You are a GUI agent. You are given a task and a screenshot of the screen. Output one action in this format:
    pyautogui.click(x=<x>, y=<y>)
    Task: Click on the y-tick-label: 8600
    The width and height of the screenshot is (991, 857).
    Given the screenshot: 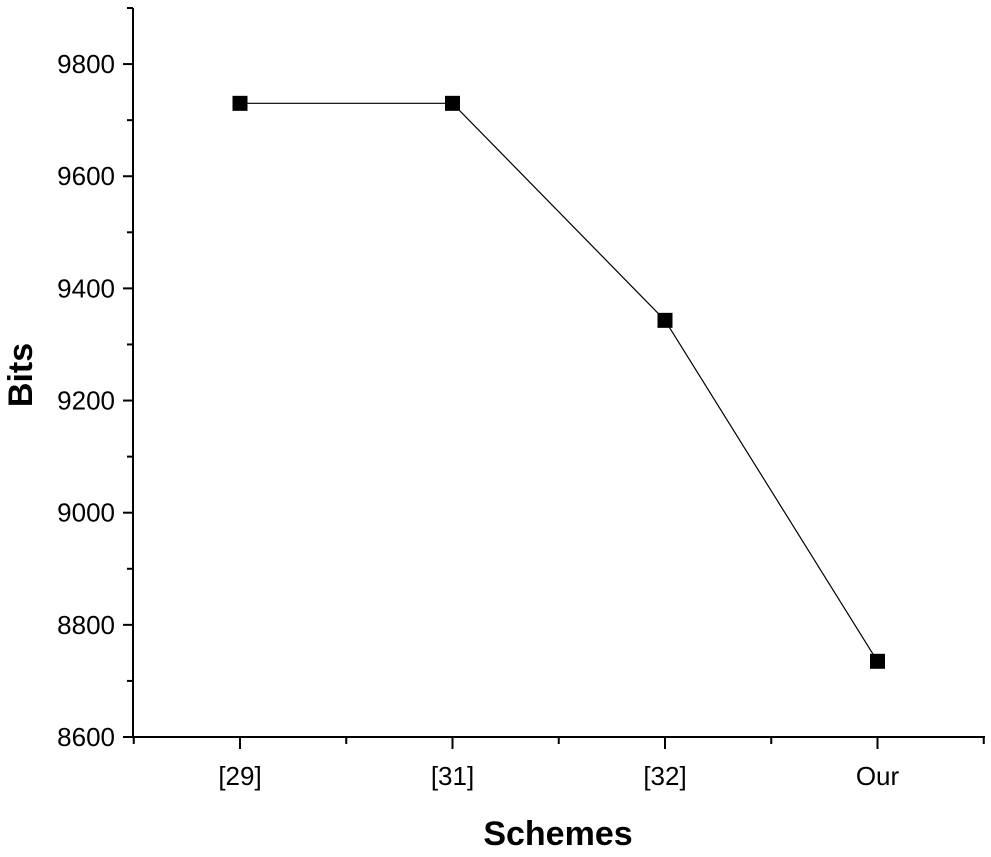 What is the action you would take?
    pyautogui.click(x=86, y=737)
    